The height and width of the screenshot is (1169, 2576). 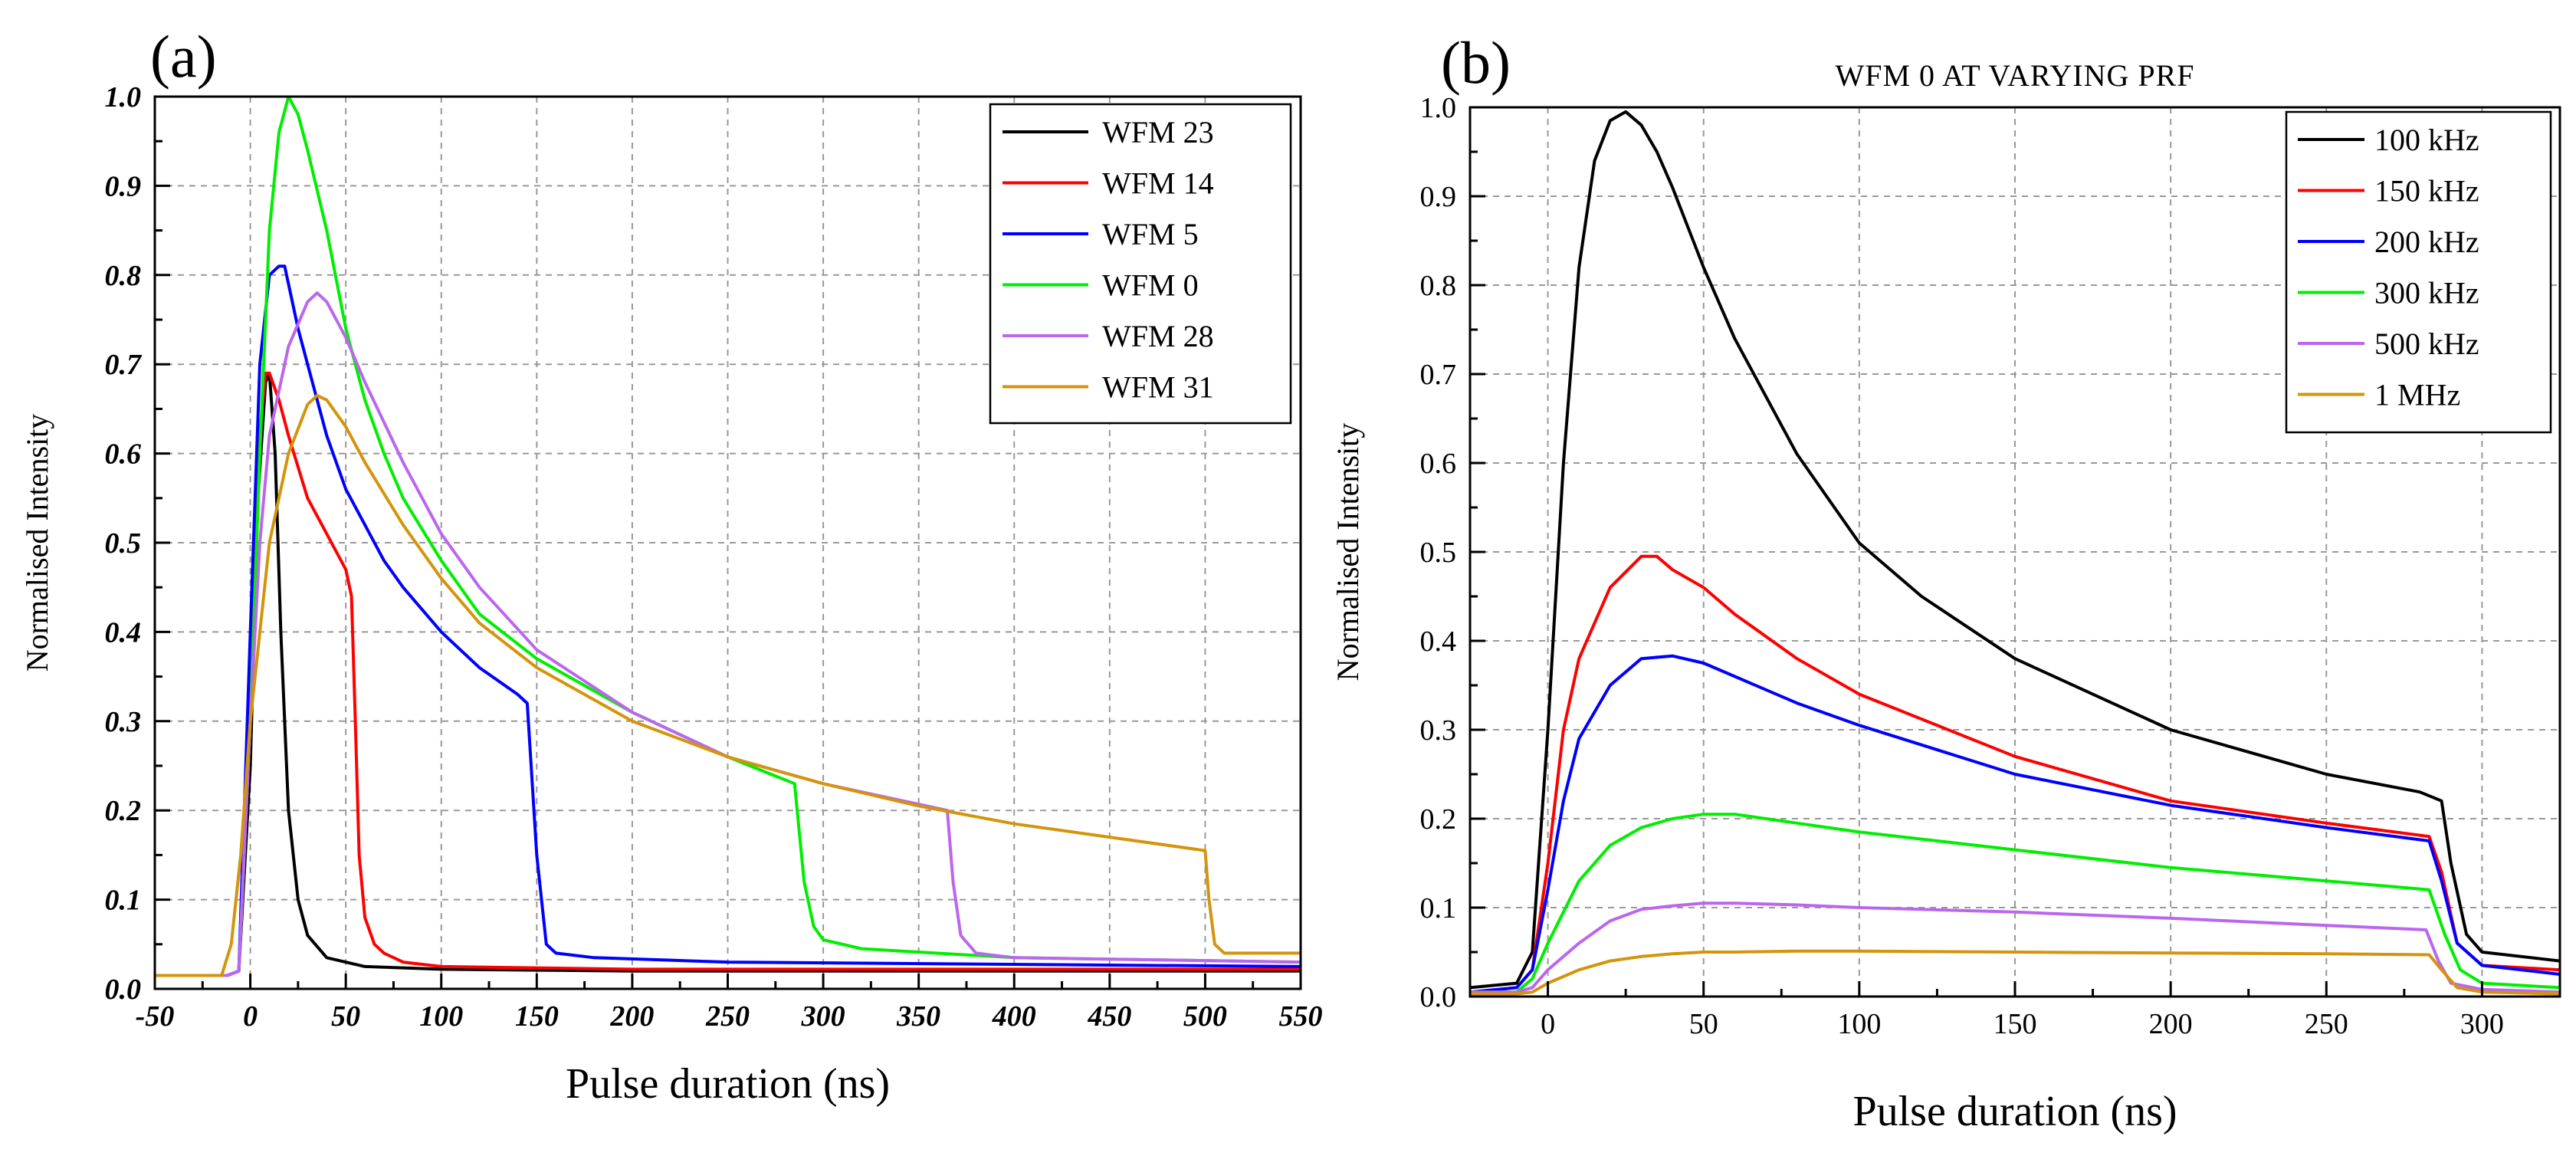 I want to click on legend-label-1: WFM 14, so click(x=1158, y=183).